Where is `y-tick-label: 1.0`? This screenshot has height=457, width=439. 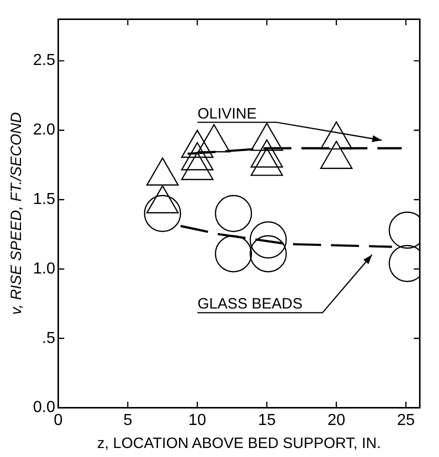
y-tick-label: 1.0 is located at coordinates (44, 269).